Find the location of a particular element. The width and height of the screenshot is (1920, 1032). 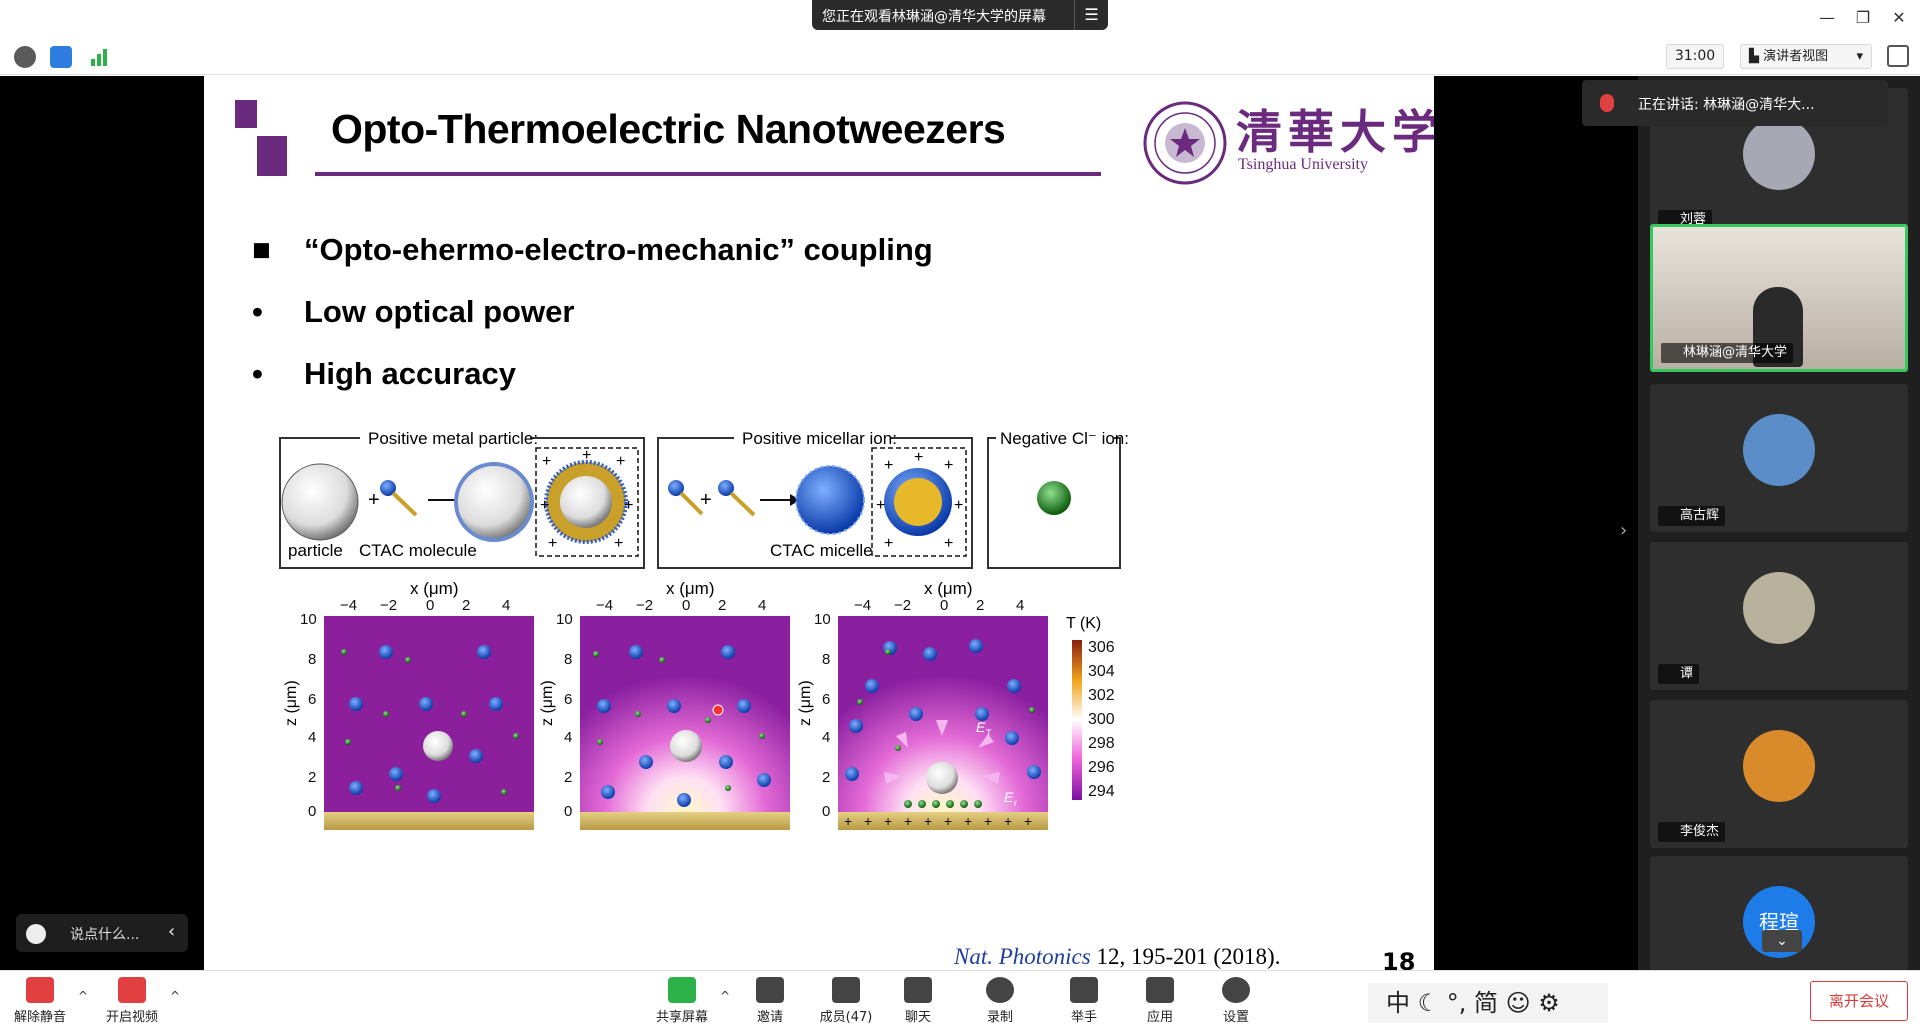

ctac-micelle-label: CTAC micelle is located at coordinates (821, 550).